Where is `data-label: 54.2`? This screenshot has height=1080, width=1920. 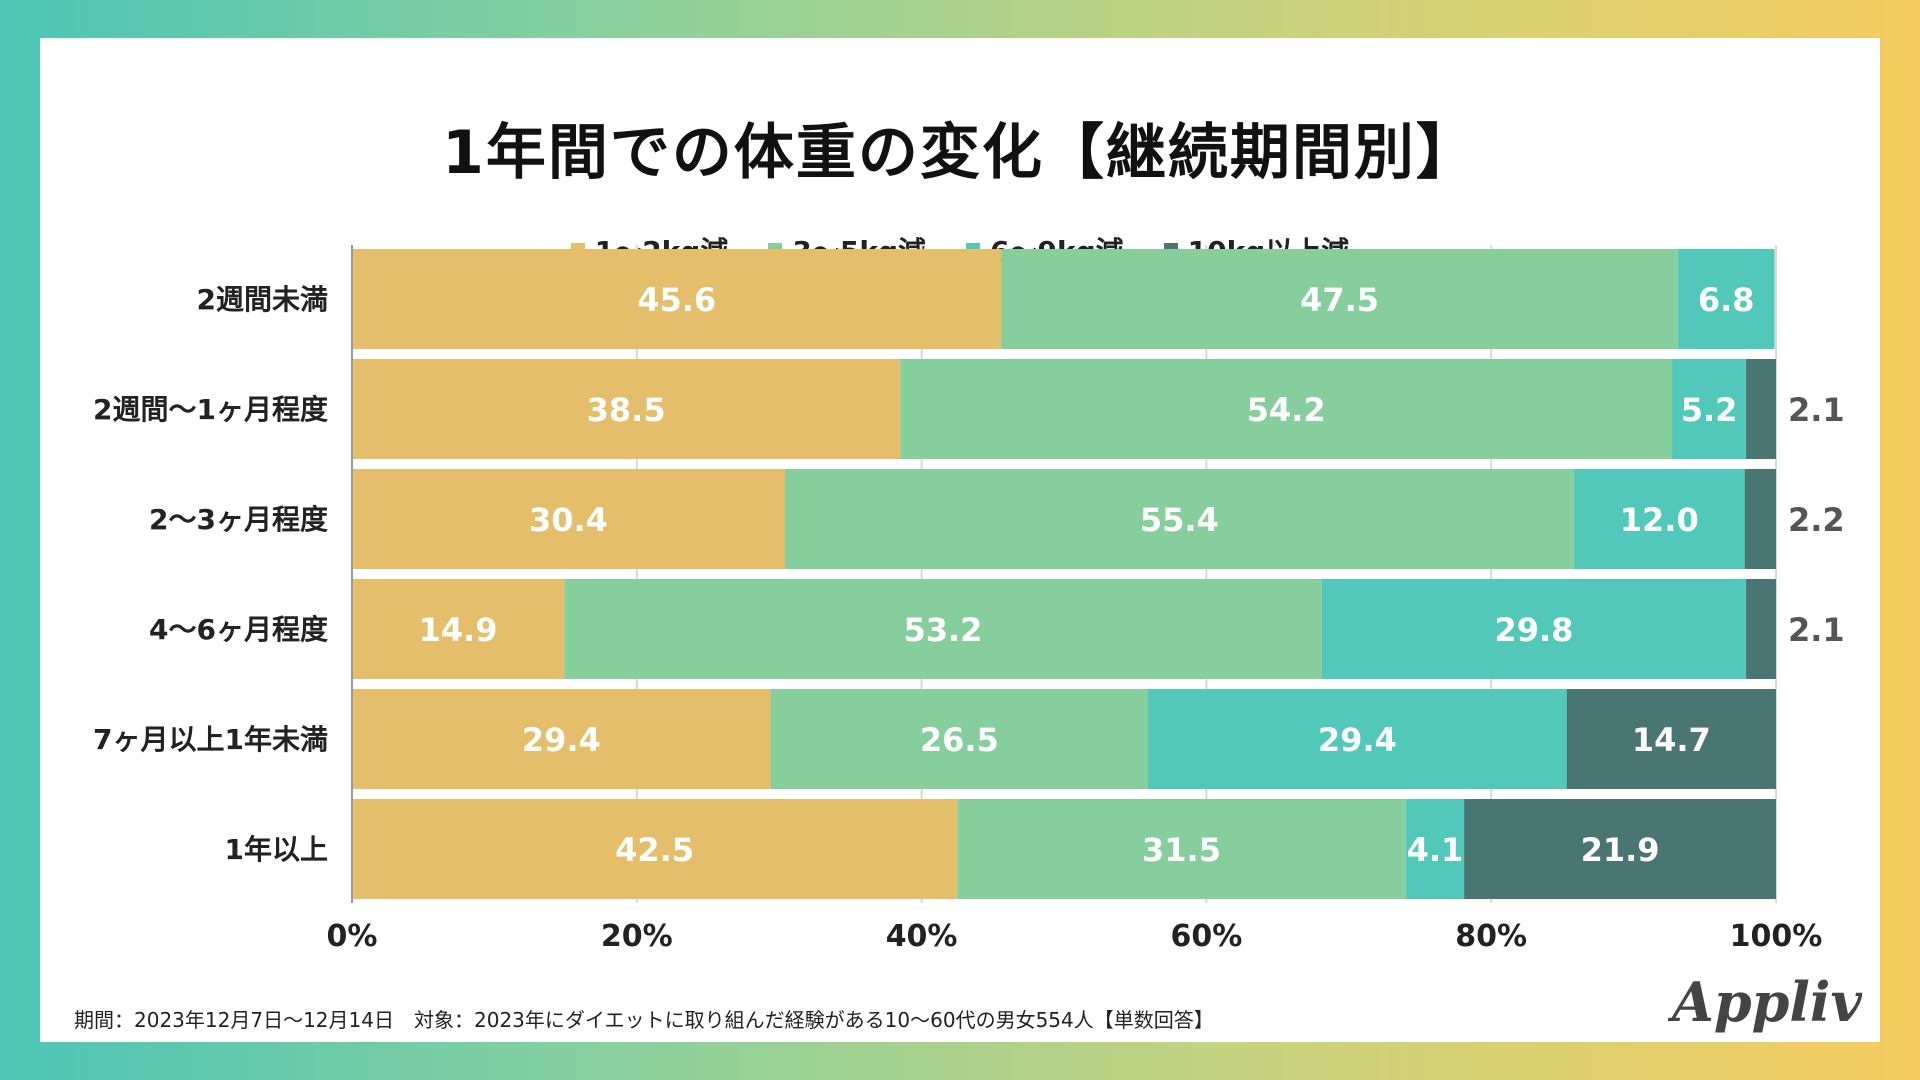
data-label: 54.2 is located at coordinates (1286, 410).